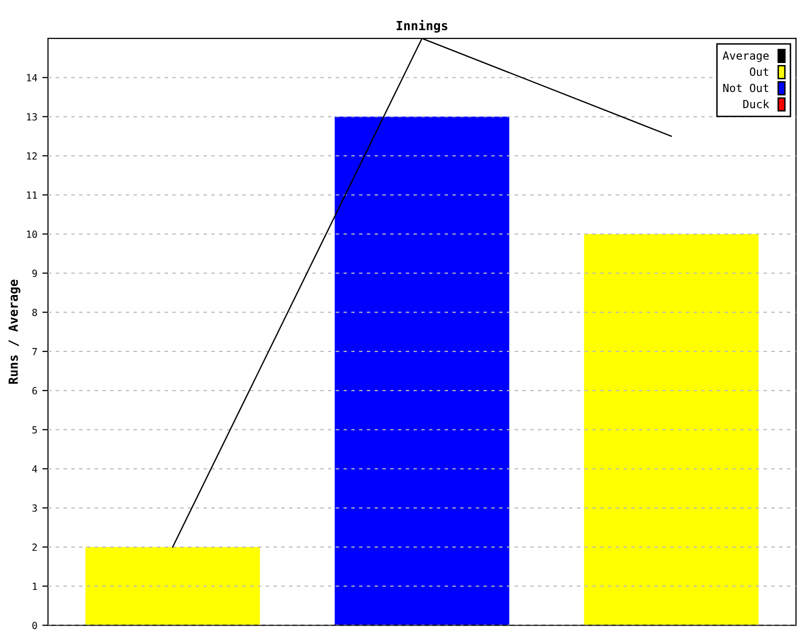 Image resolution: width=800 pixels, height=640 pixels. I want to click on y-tick-label: 8, so click(34, 312).